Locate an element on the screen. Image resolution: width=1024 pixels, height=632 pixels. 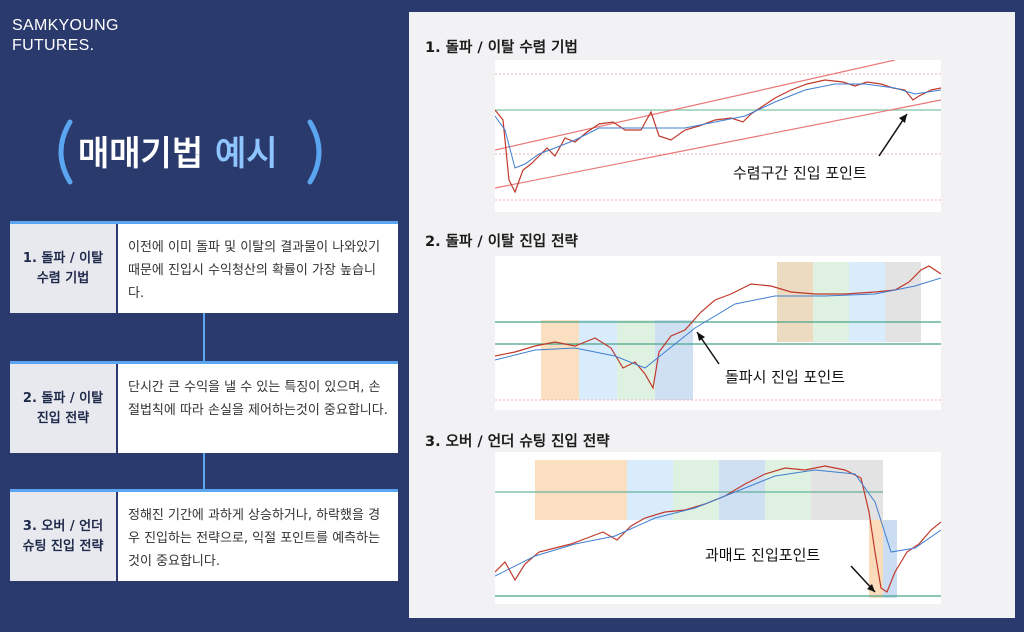
method-label-line-2: 진입 전략 is located at coordinates (63, 418).